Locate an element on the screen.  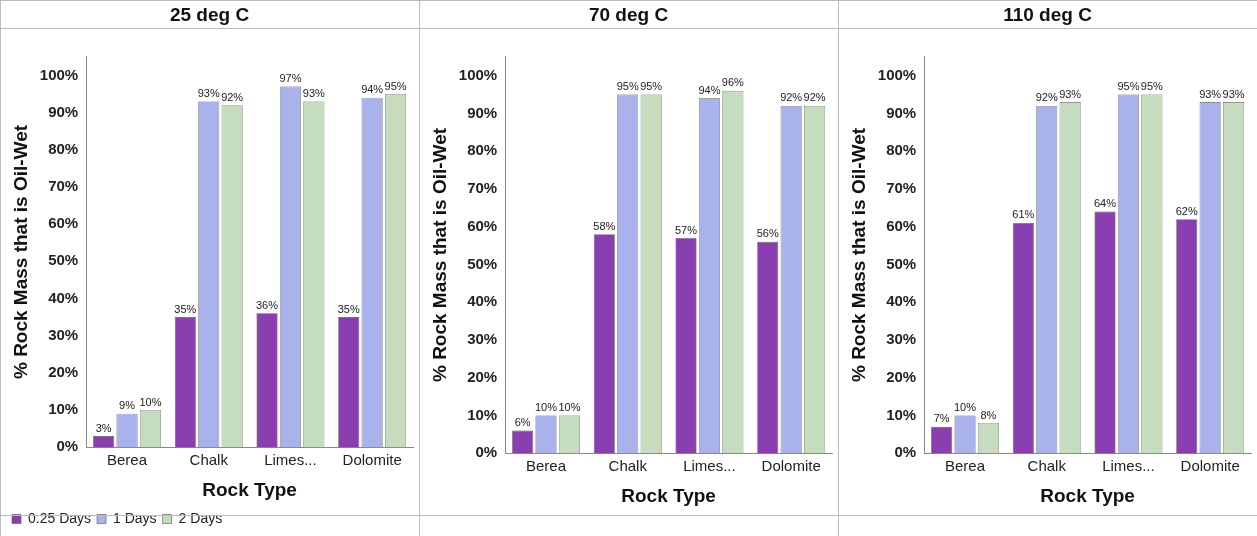
data-label: 3% is located at coordinates (103, 427).